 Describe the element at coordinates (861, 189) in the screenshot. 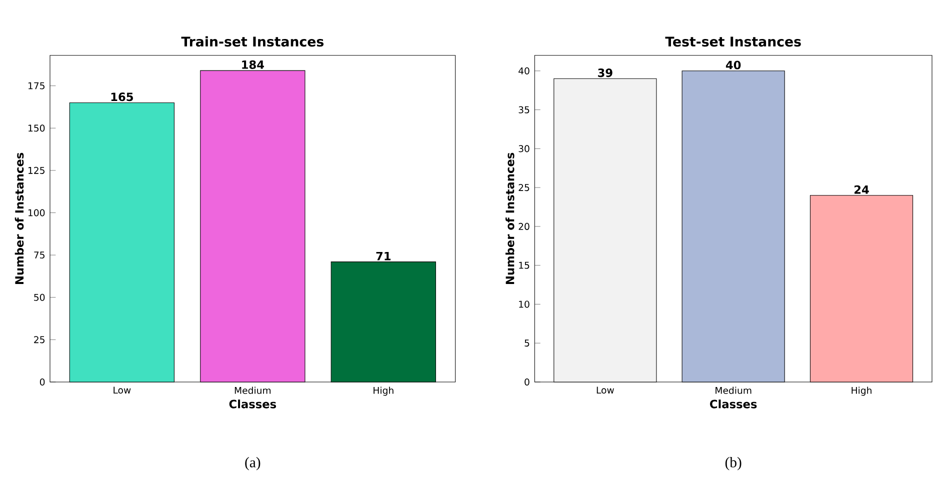

I see `data-label: 24` at that location.